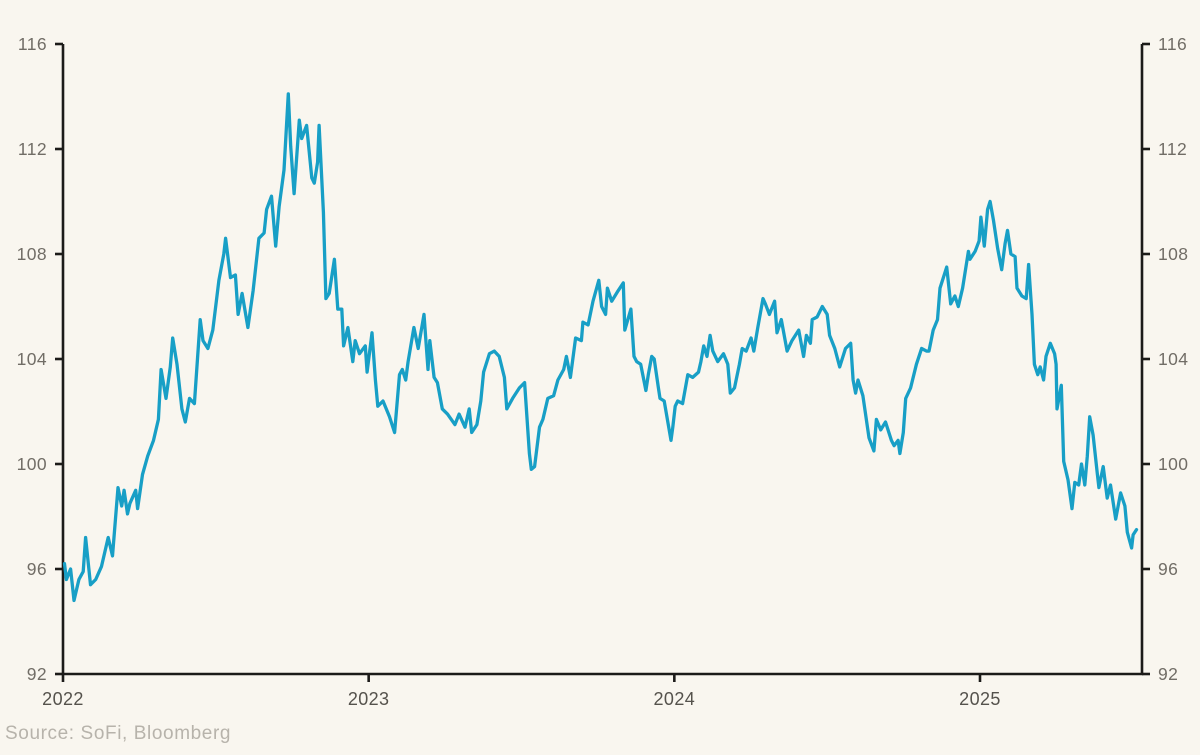  Describe the element at coordinates (32, 464) in the screenshot. I see `y-tick-label-left: 100` at that location.